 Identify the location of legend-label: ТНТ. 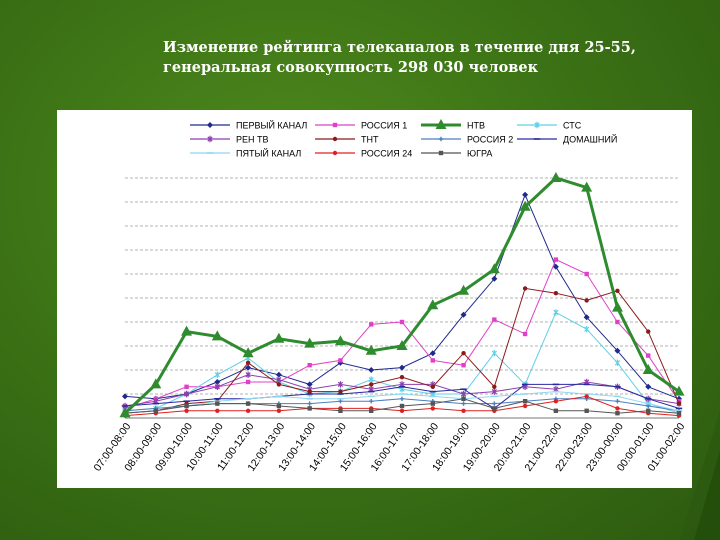
(370, 140).